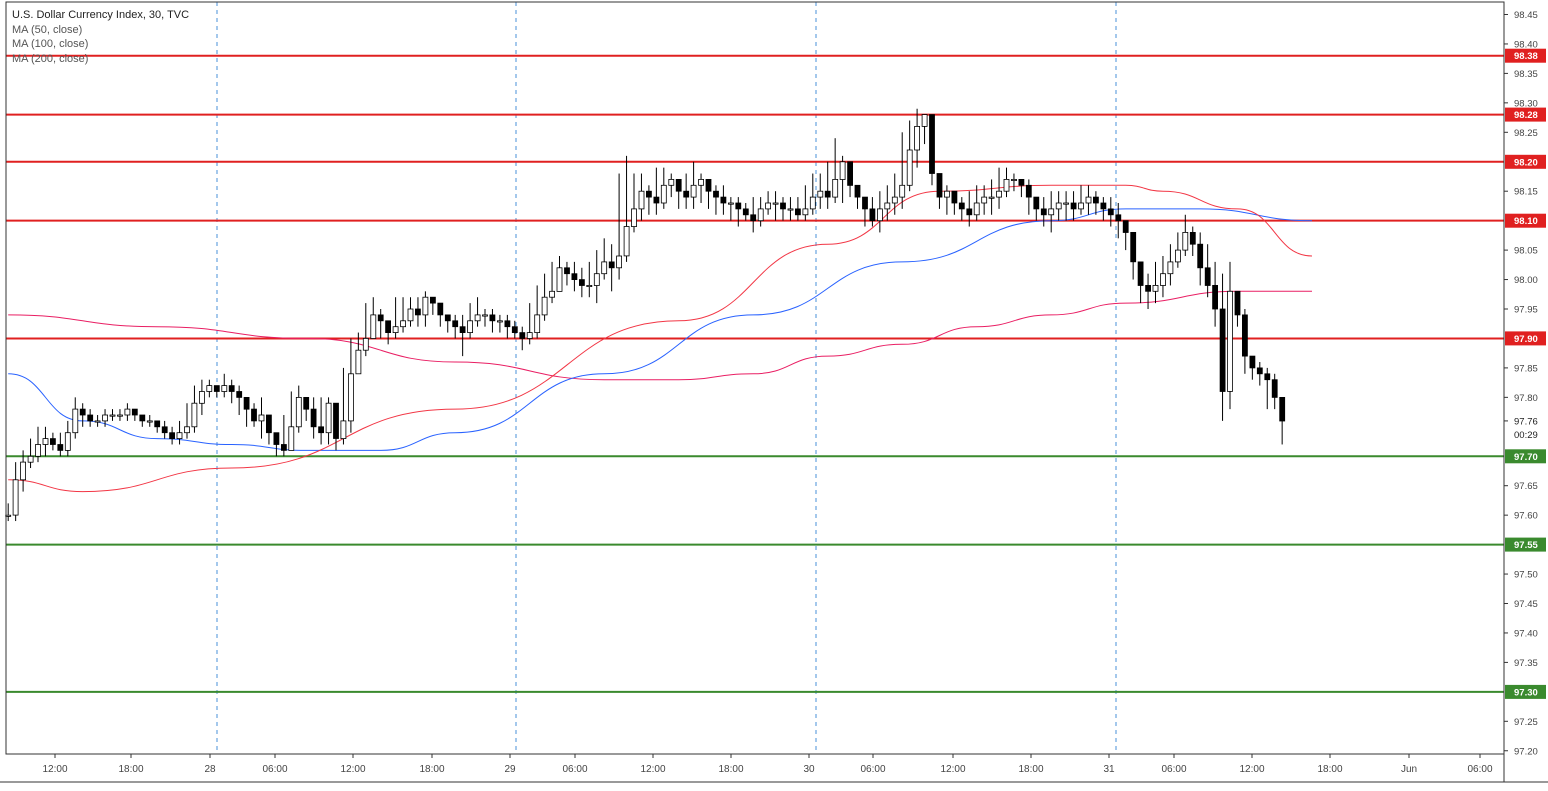 The height and width of the screenshot is (791, 1548). What do you see at coordinates (1526, 192) in the screenshot?
I see `y-tick-label: 98.15` at bounding box center [1526, 192].